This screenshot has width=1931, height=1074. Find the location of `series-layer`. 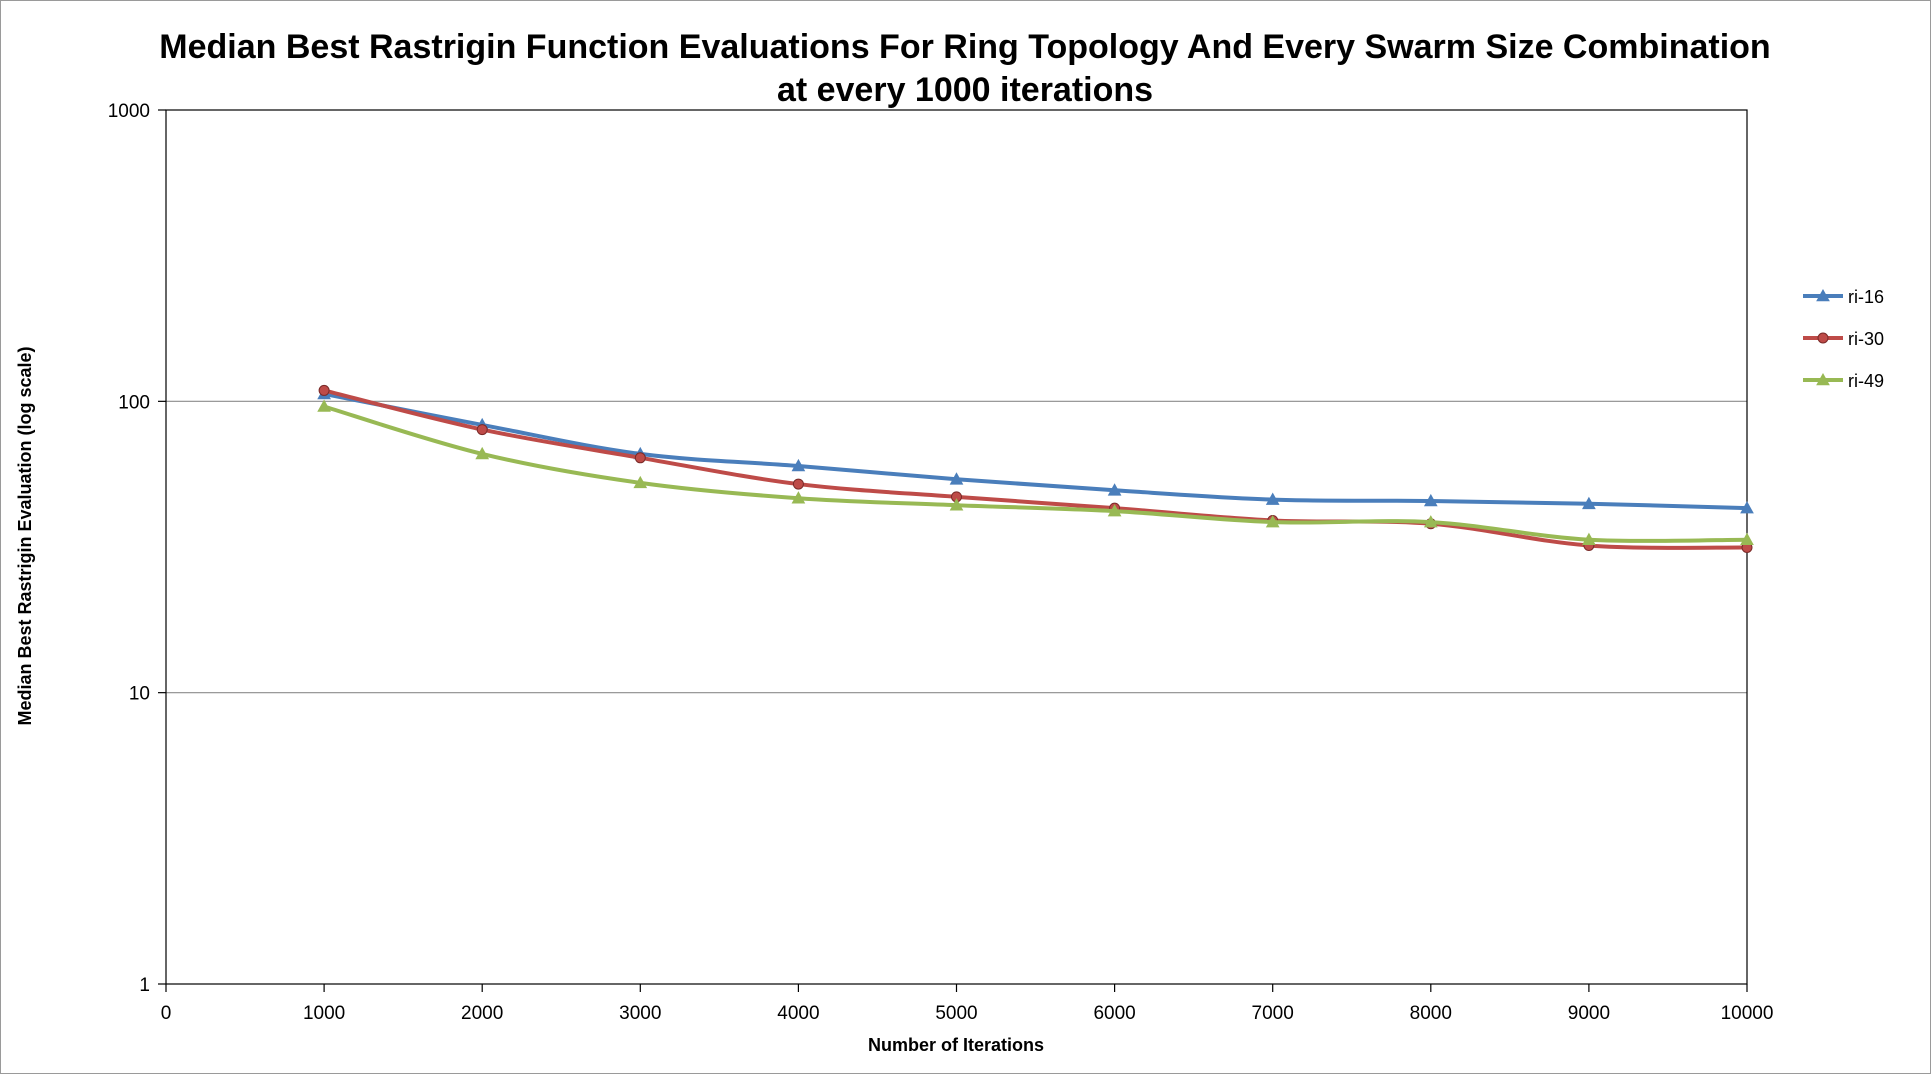

series-layer is located at coordinates (1035, 468).